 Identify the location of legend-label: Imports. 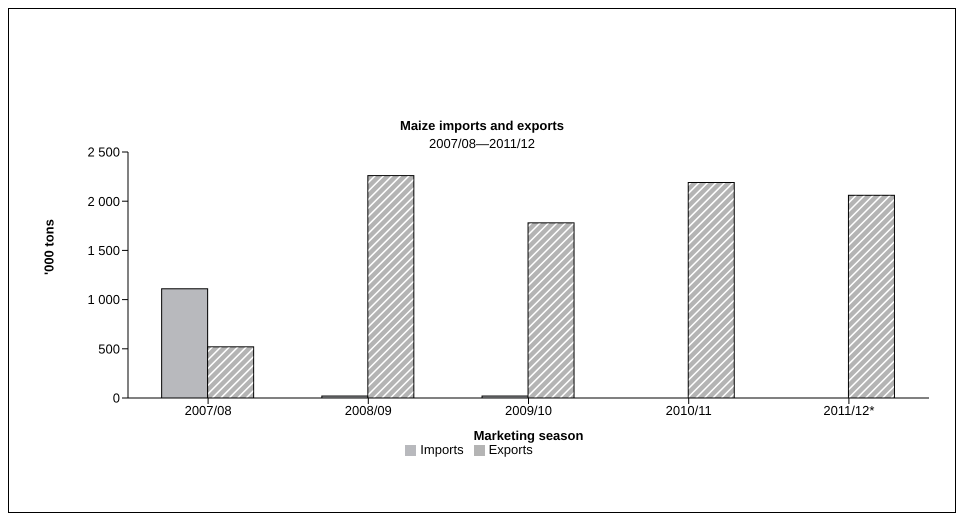
(442, 449).